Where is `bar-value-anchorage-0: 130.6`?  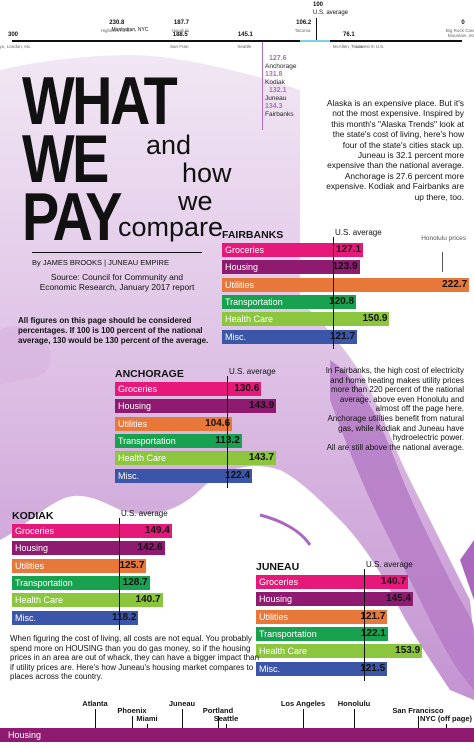 bar-value-anchorage-0: 130.6 is located at coordinates (247, 388).